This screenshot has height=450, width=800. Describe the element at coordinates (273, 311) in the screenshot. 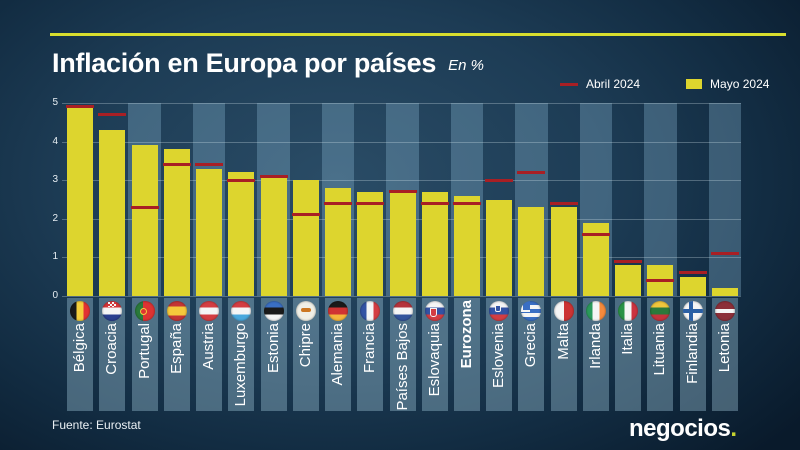

I see `flag-estonia-icon` at that location.